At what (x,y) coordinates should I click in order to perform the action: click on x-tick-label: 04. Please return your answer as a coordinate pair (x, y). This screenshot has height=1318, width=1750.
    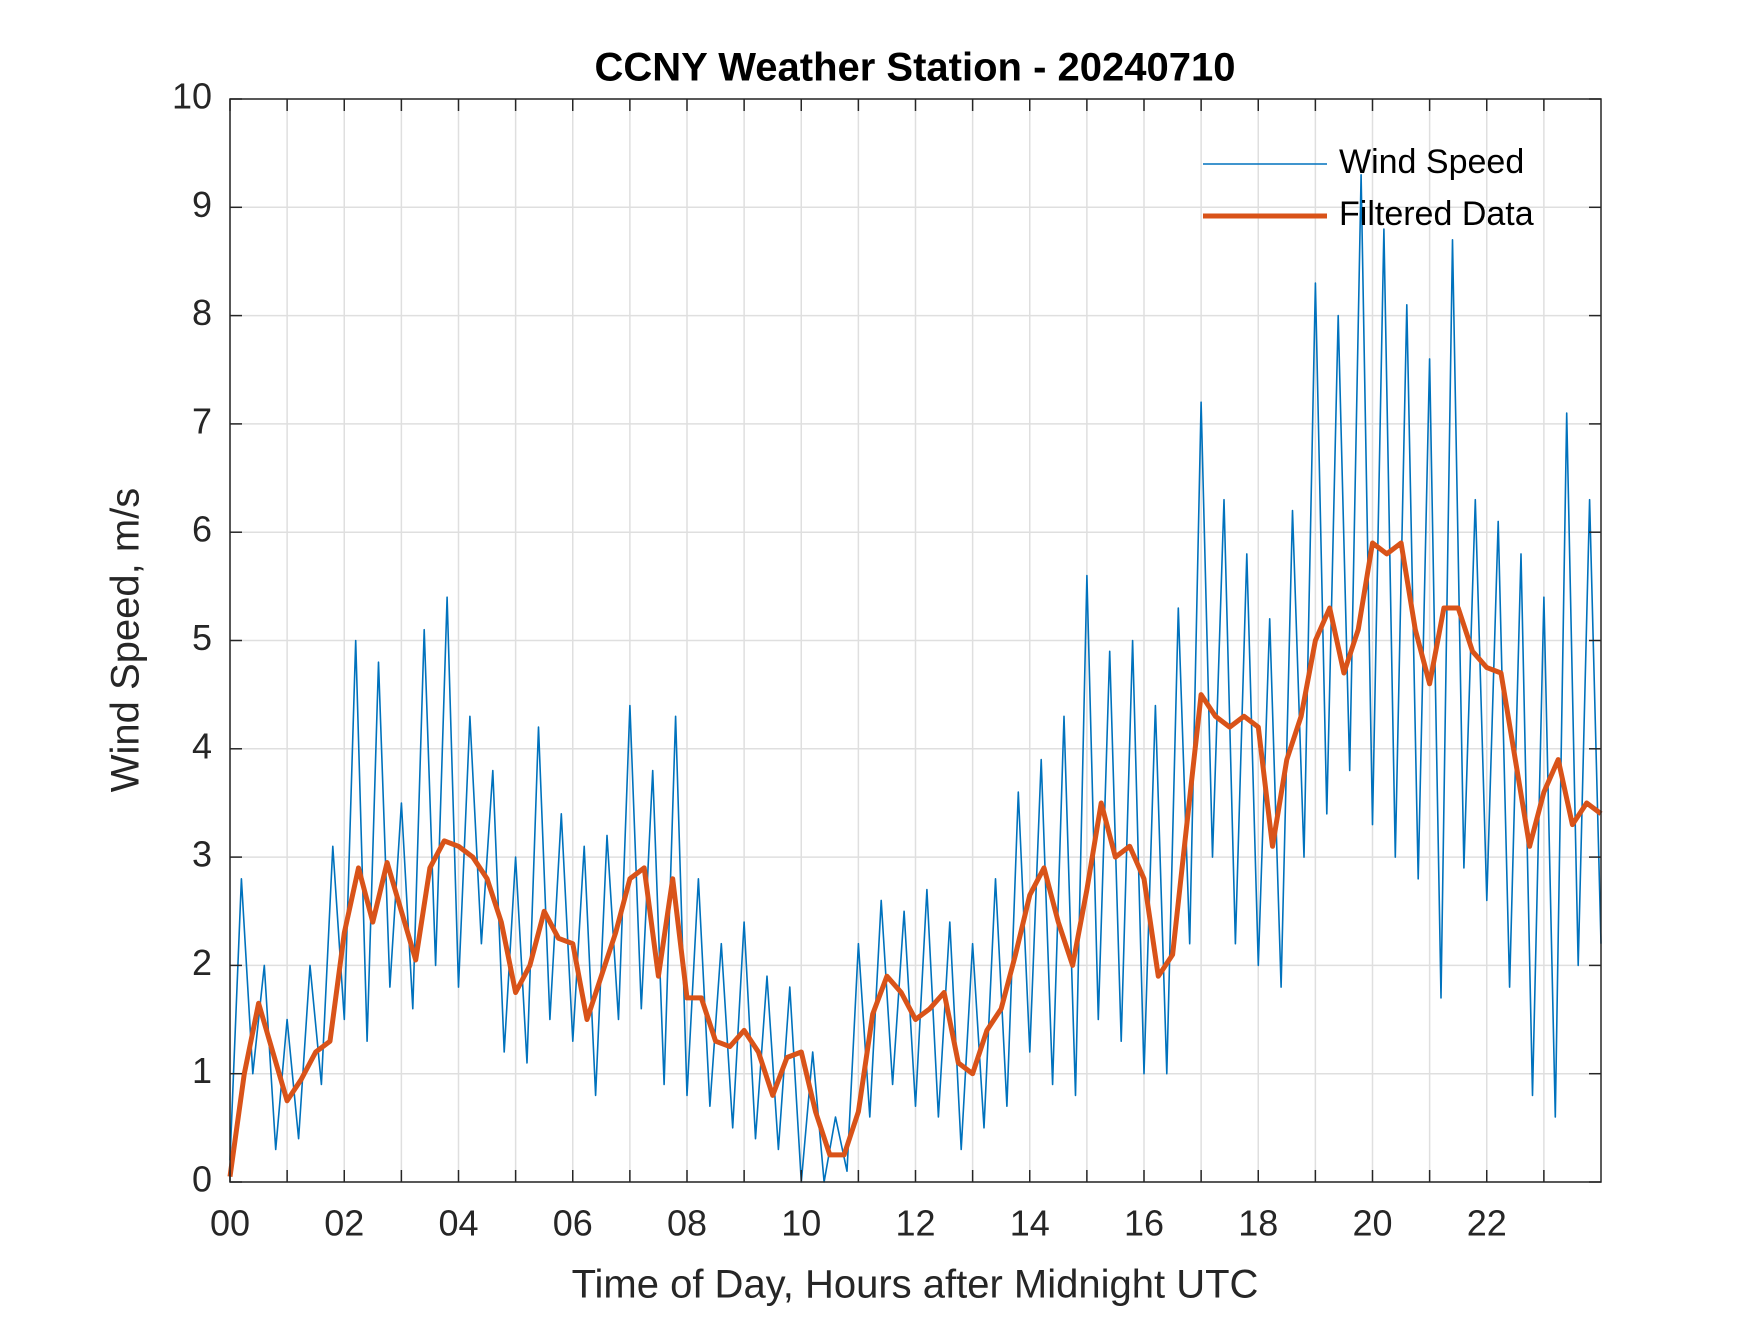
    Looking at the image, I should click on (458, 1223).